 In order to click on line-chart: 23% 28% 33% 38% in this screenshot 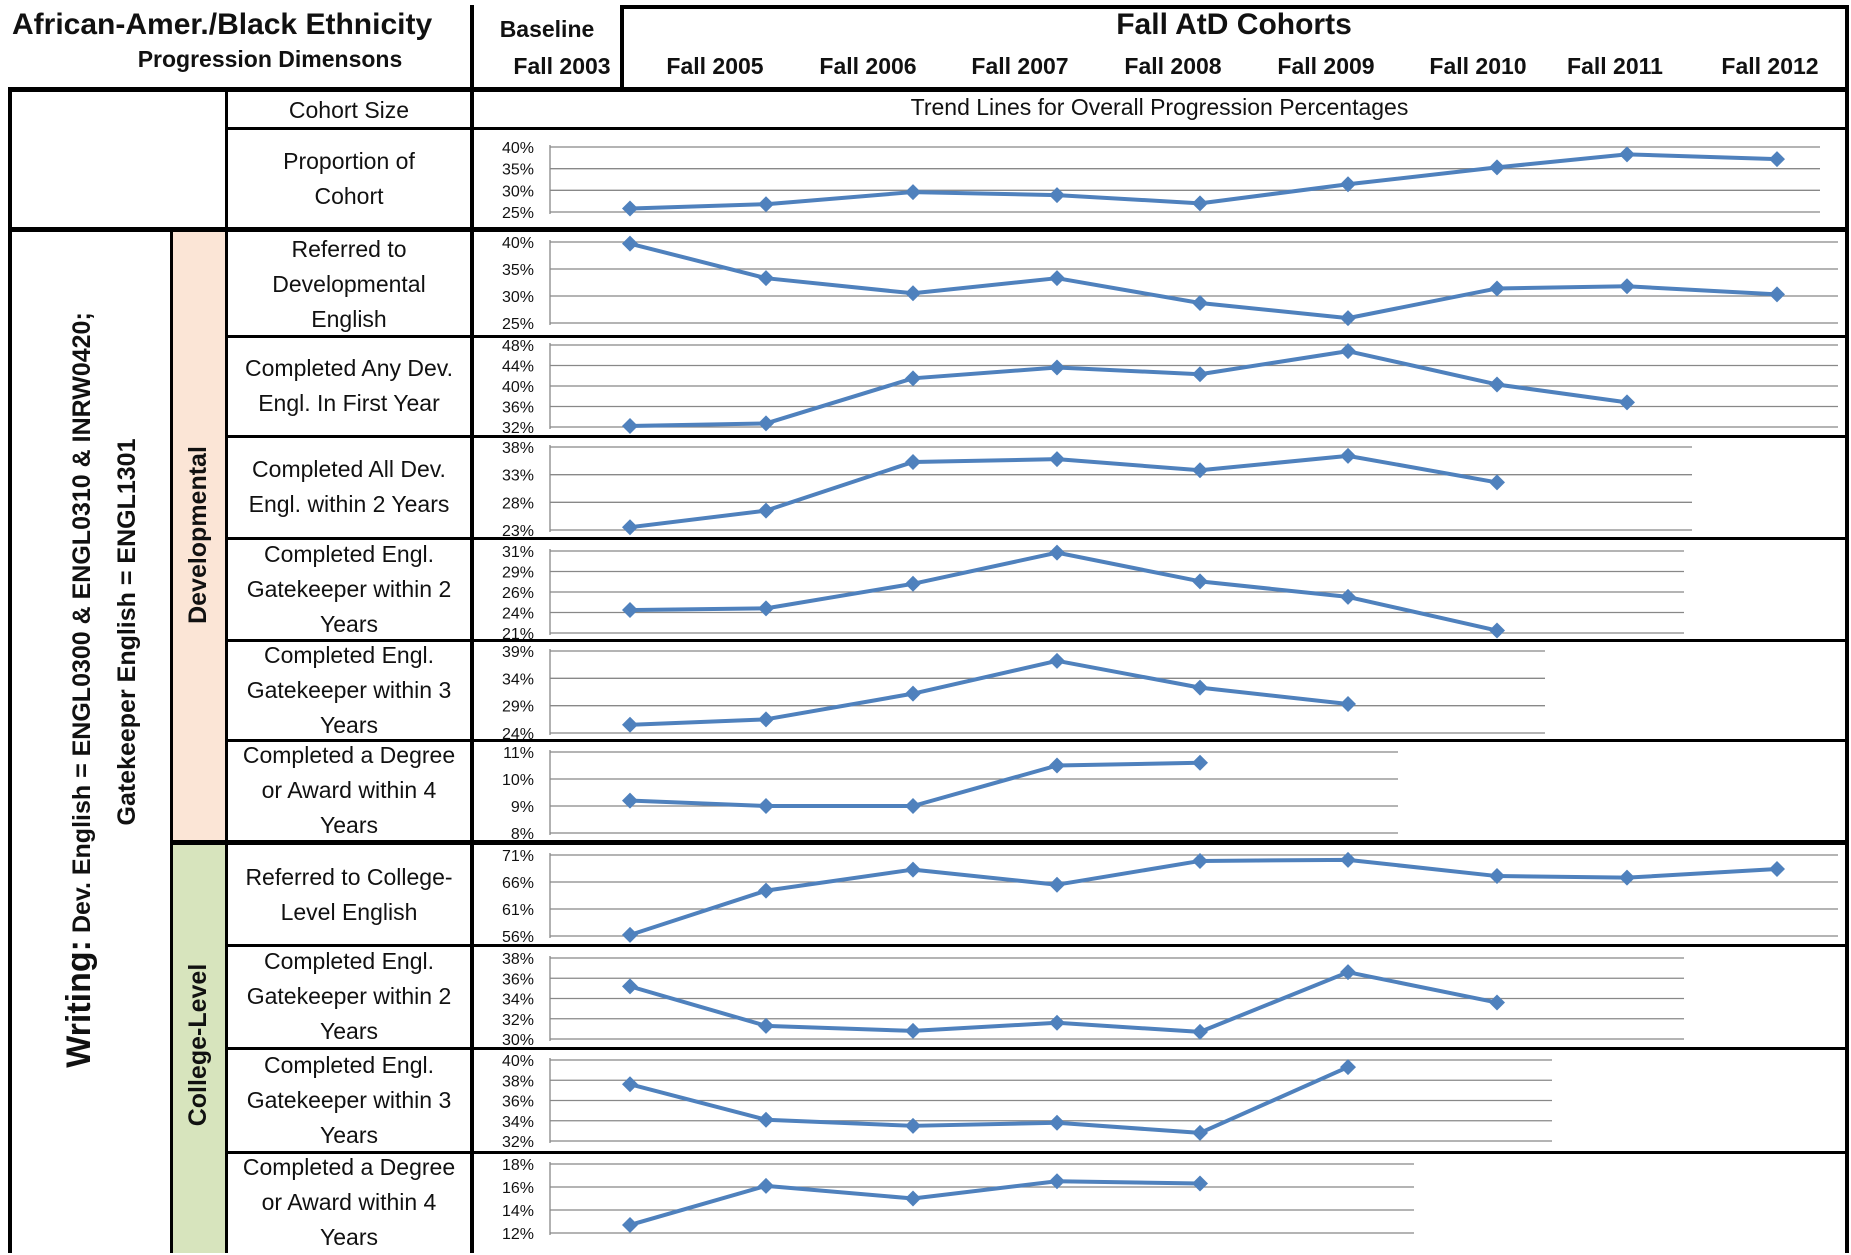, I will do `click(1097, 490)`.